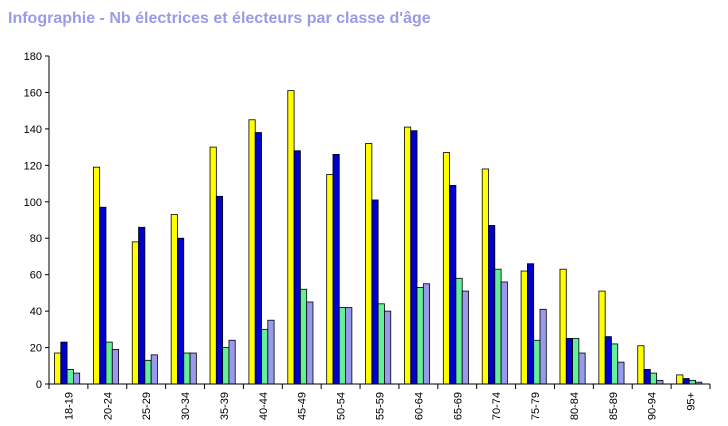  I want to click on bar-55-59-s1, so click(369, 264).